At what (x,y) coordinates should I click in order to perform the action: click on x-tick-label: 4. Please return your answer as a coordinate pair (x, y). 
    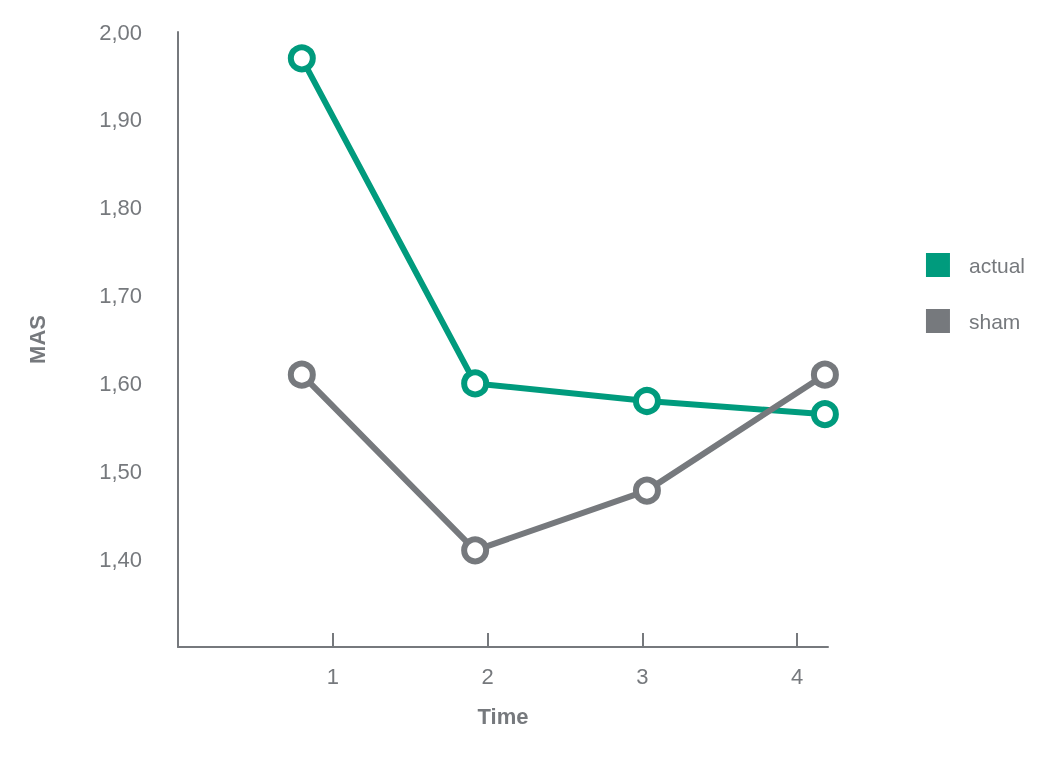
    Looking at the image, I should click on (797, 676).